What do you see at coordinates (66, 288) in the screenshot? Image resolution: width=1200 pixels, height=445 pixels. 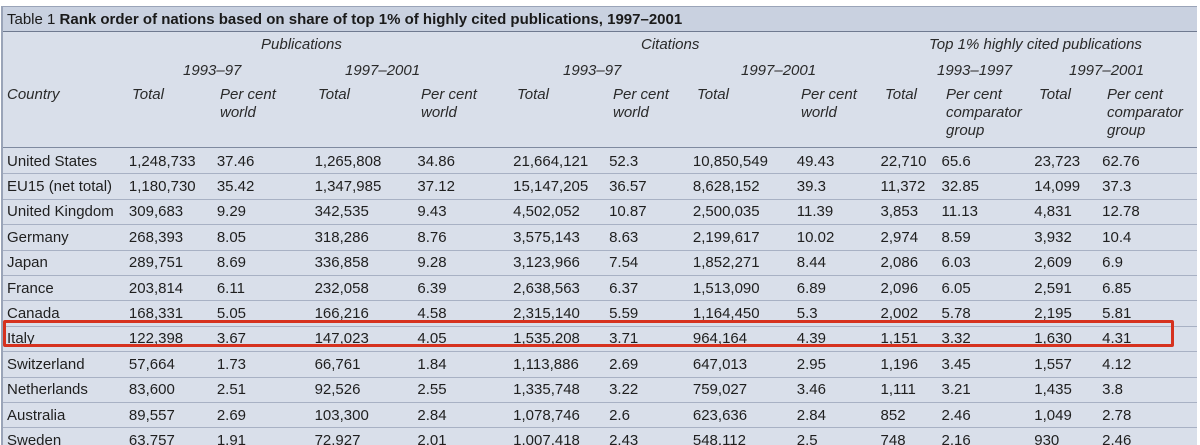 I see `country-cell: France` at bounding box center [66, 288].